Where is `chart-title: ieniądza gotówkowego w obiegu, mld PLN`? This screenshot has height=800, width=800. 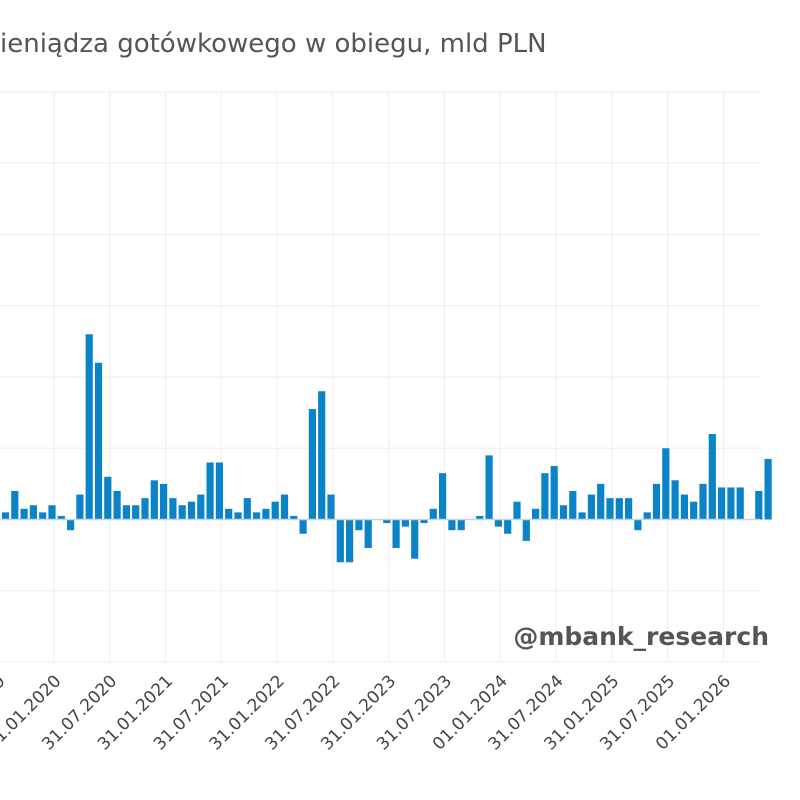 chart-title: ieniądza gotówkowego w obiegu, mld PLN is located at coordinates (273, 44).